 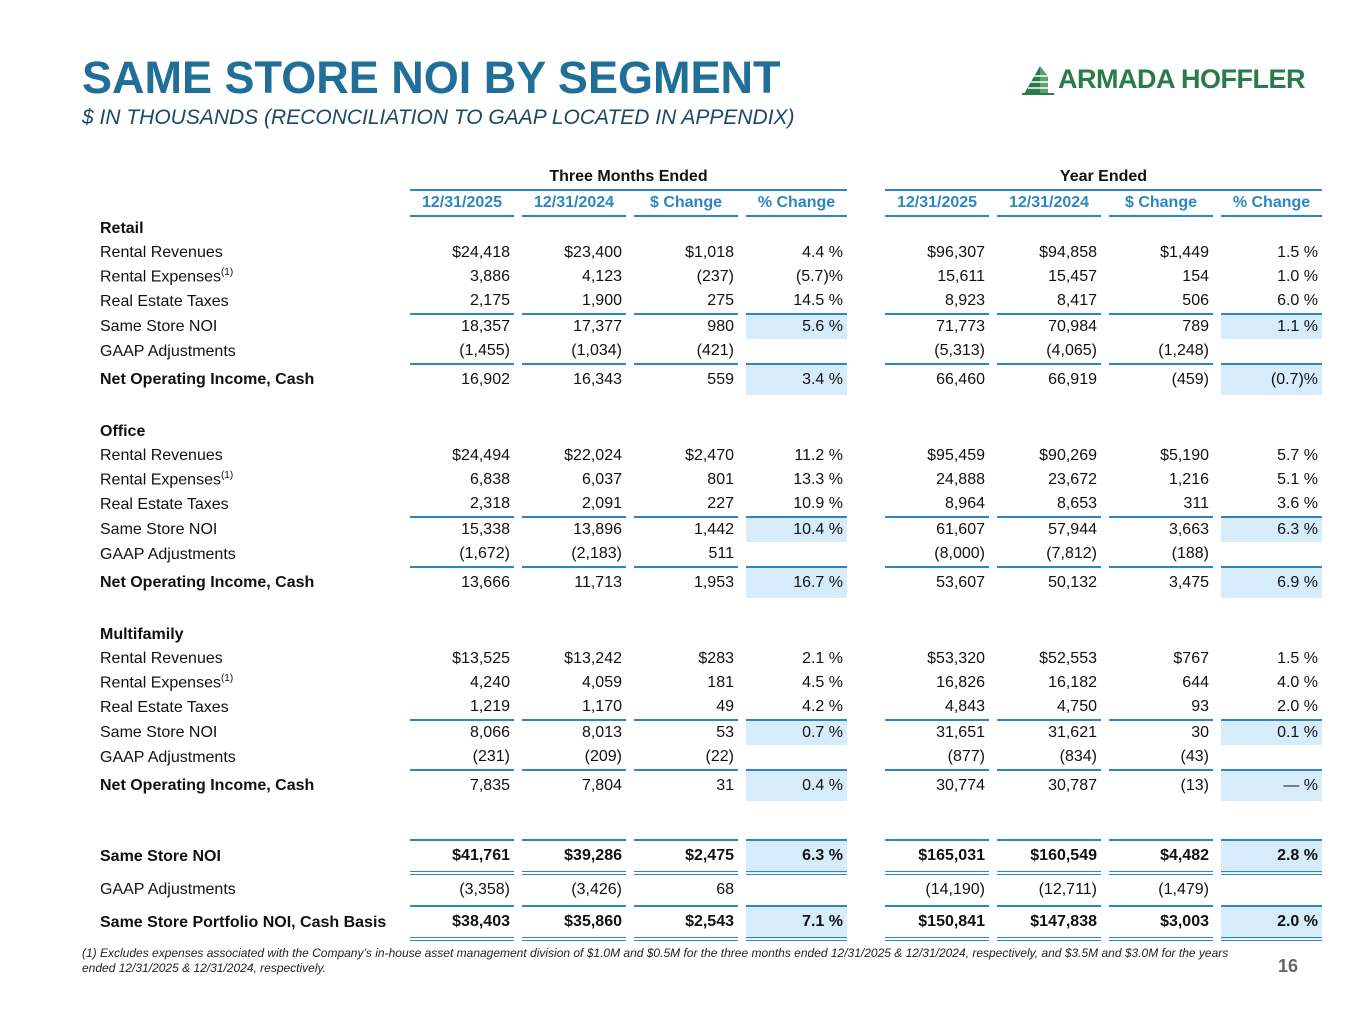 What do you see at coordinates (1049, 923) in the screenshot?
I see `value-cell: $147,838` at bounding box center [1049, 923].